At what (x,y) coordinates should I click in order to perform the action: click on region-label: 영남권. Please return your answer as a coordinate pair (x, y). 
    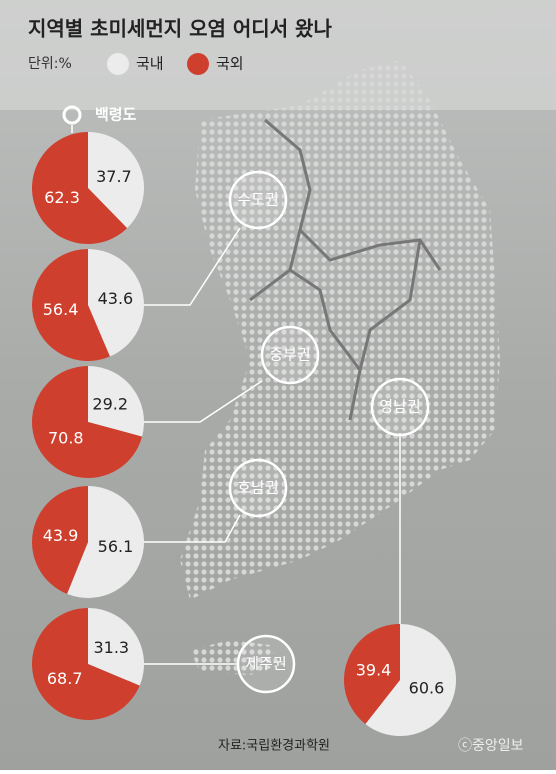
    Looking at the image, I should click on (399, 407).